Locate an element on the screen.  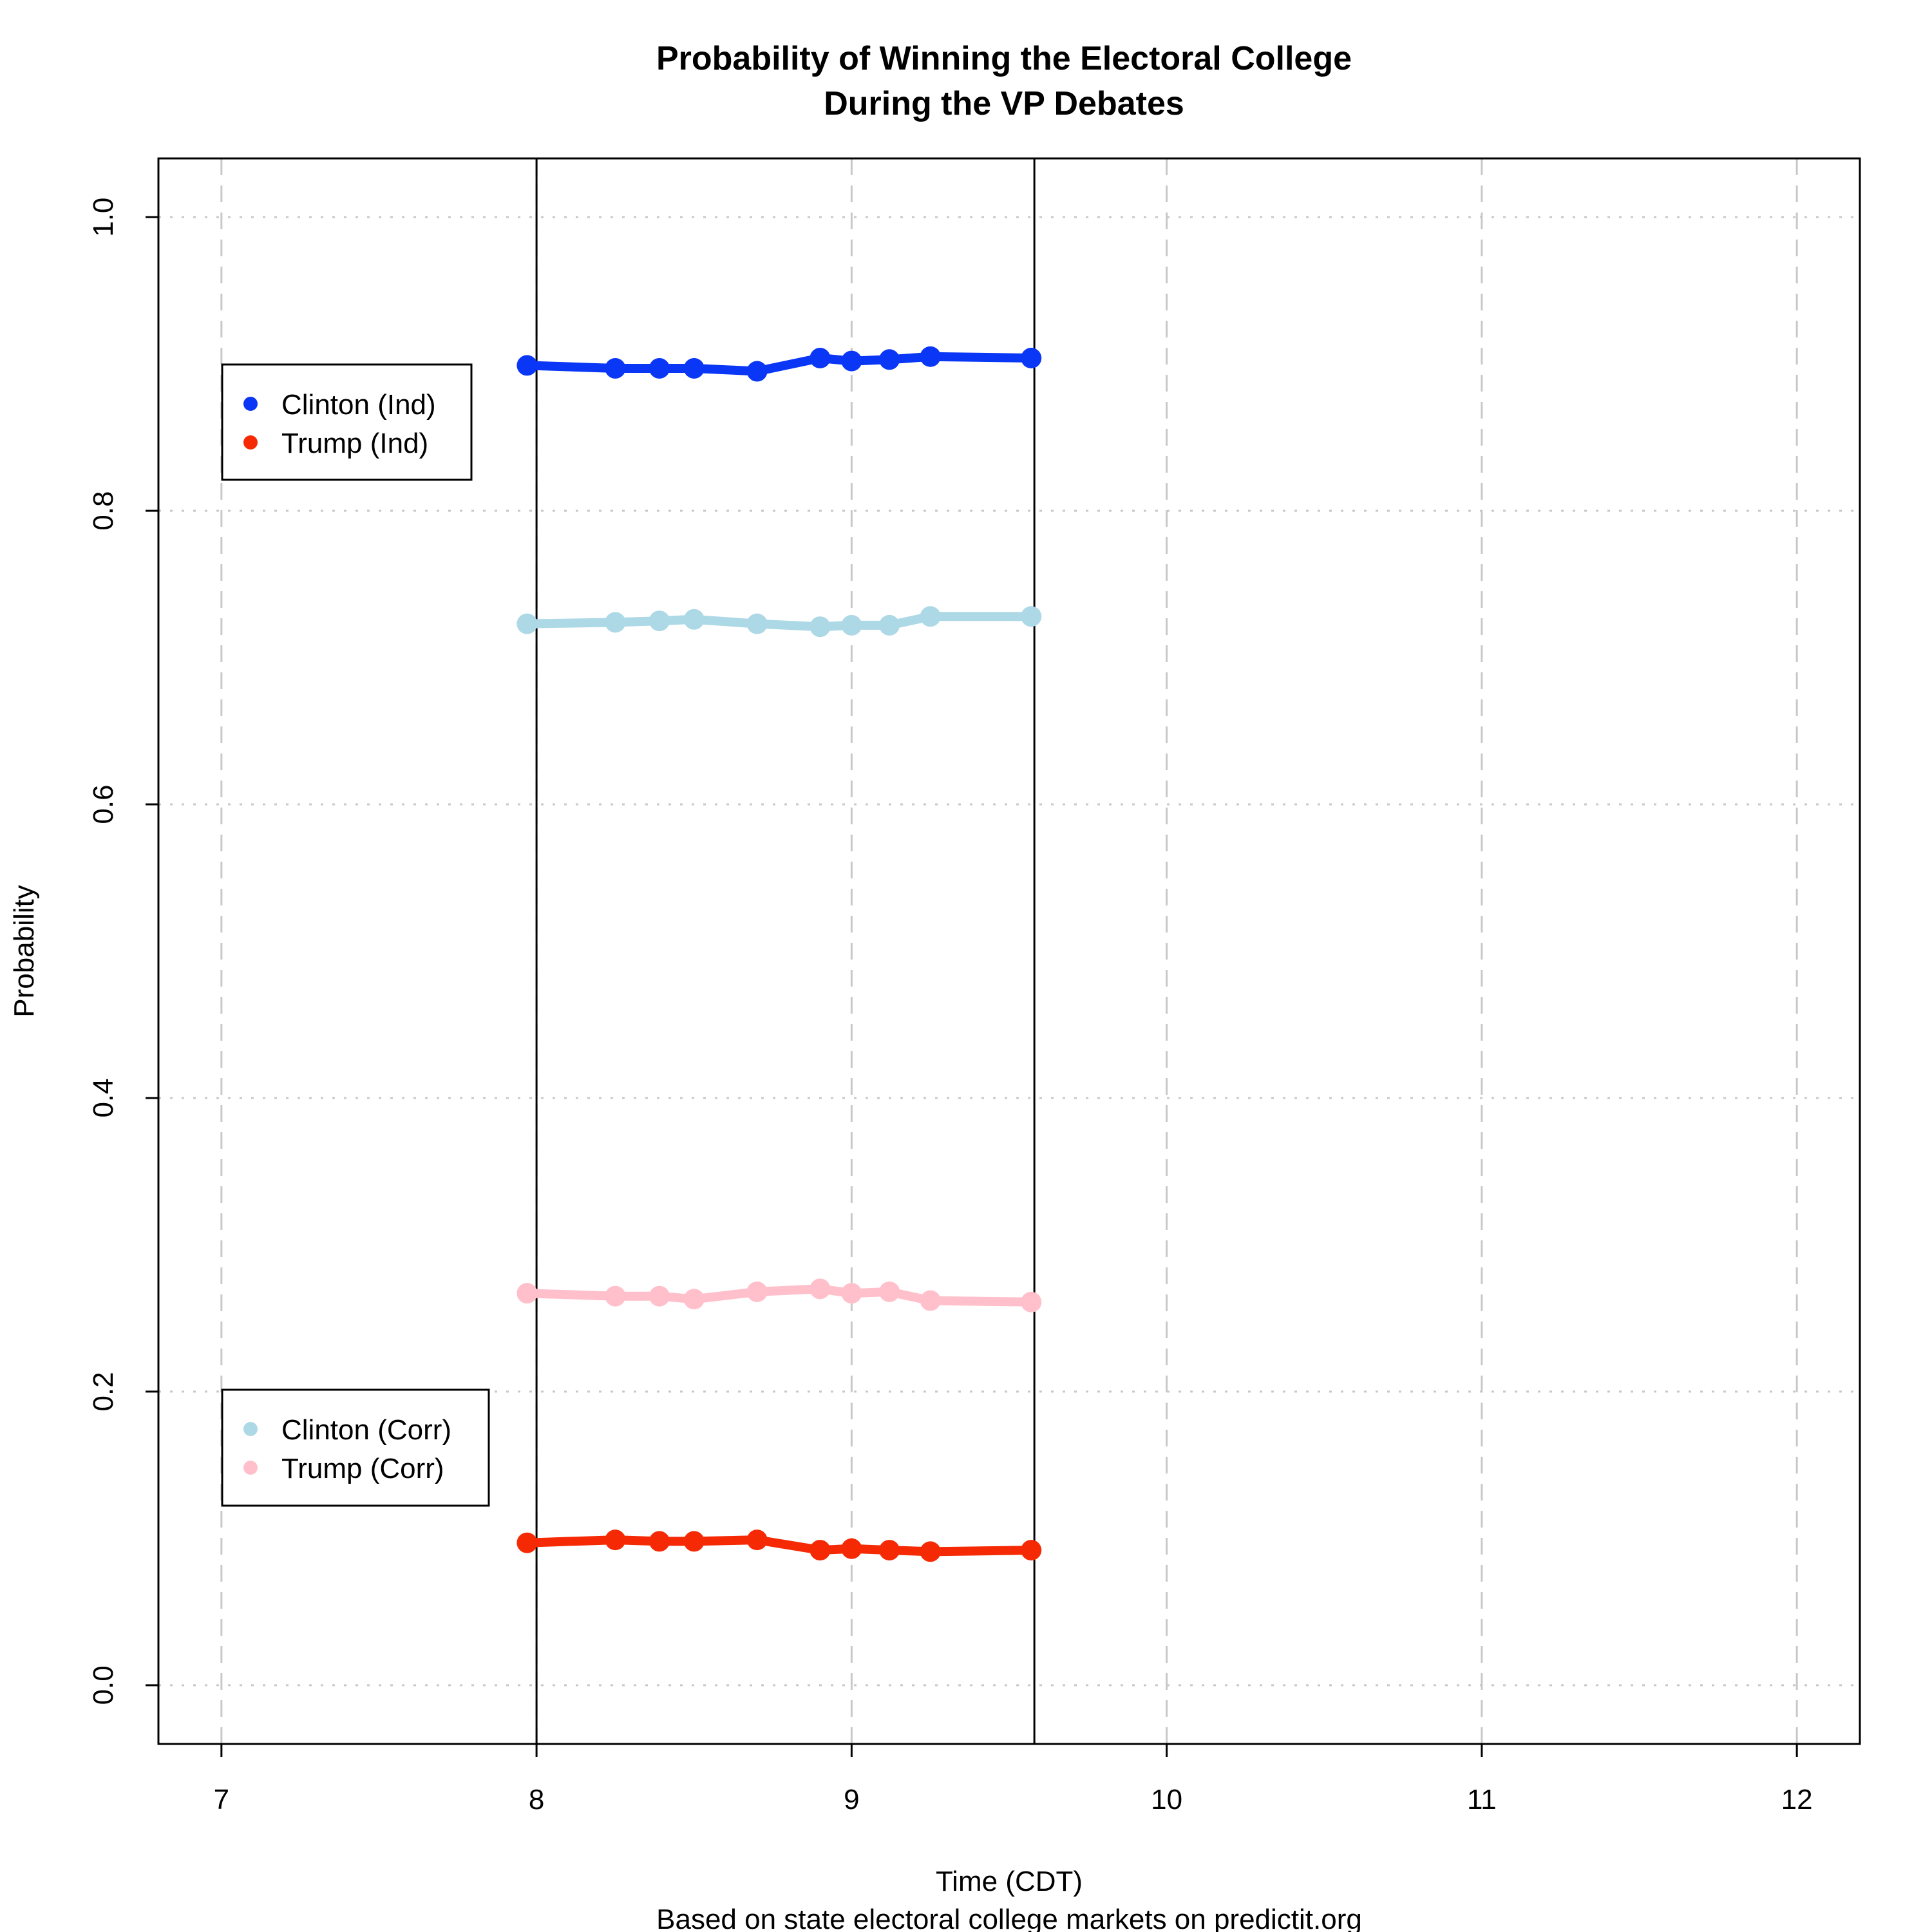
x-tick-label: 9 is located at coordinates (851, 1799).